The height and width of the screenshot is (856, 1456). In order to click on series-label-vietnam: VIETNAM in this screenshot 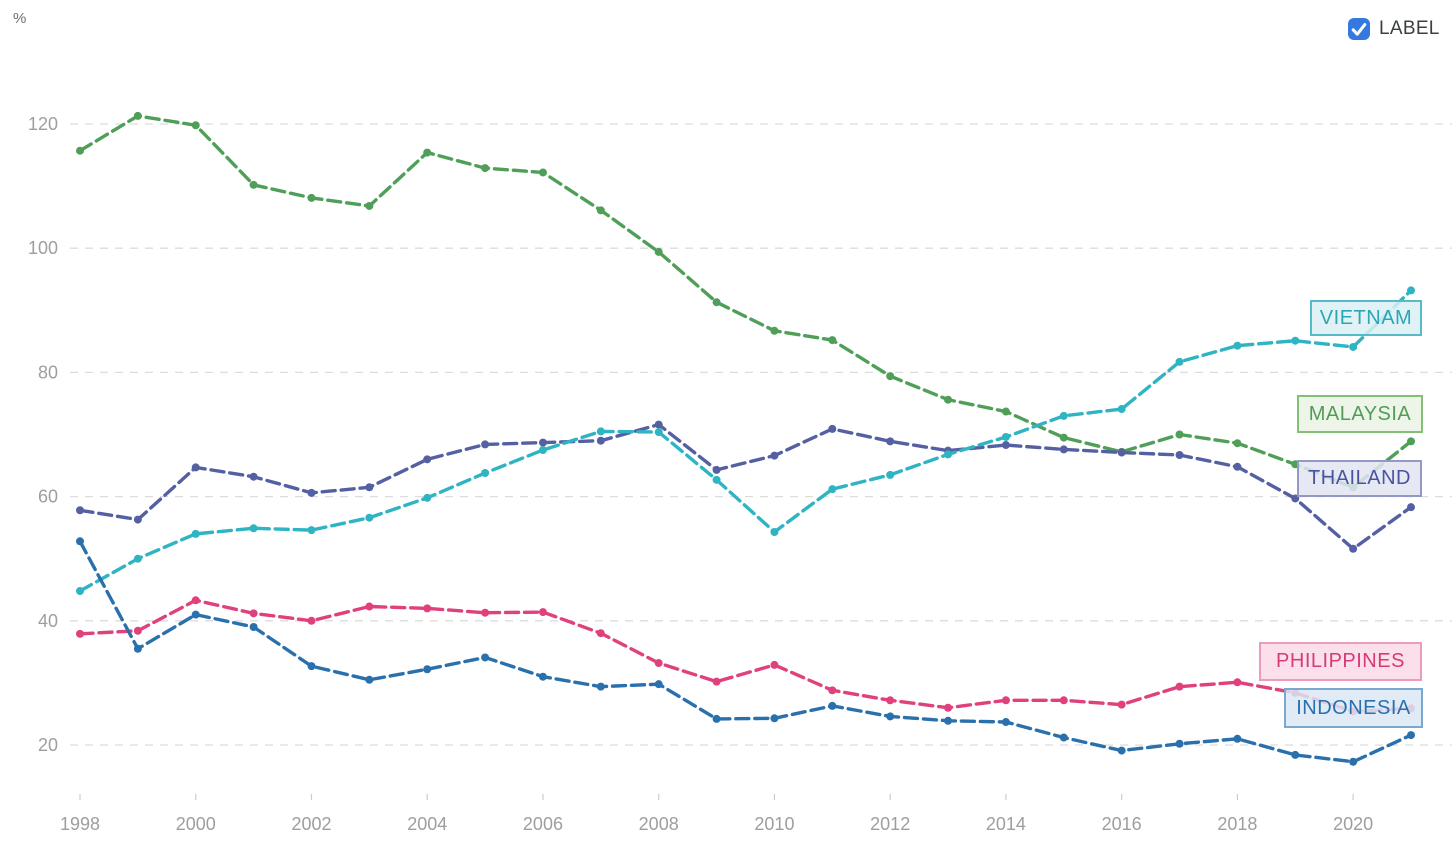, I will do `click(1366, 318)`.